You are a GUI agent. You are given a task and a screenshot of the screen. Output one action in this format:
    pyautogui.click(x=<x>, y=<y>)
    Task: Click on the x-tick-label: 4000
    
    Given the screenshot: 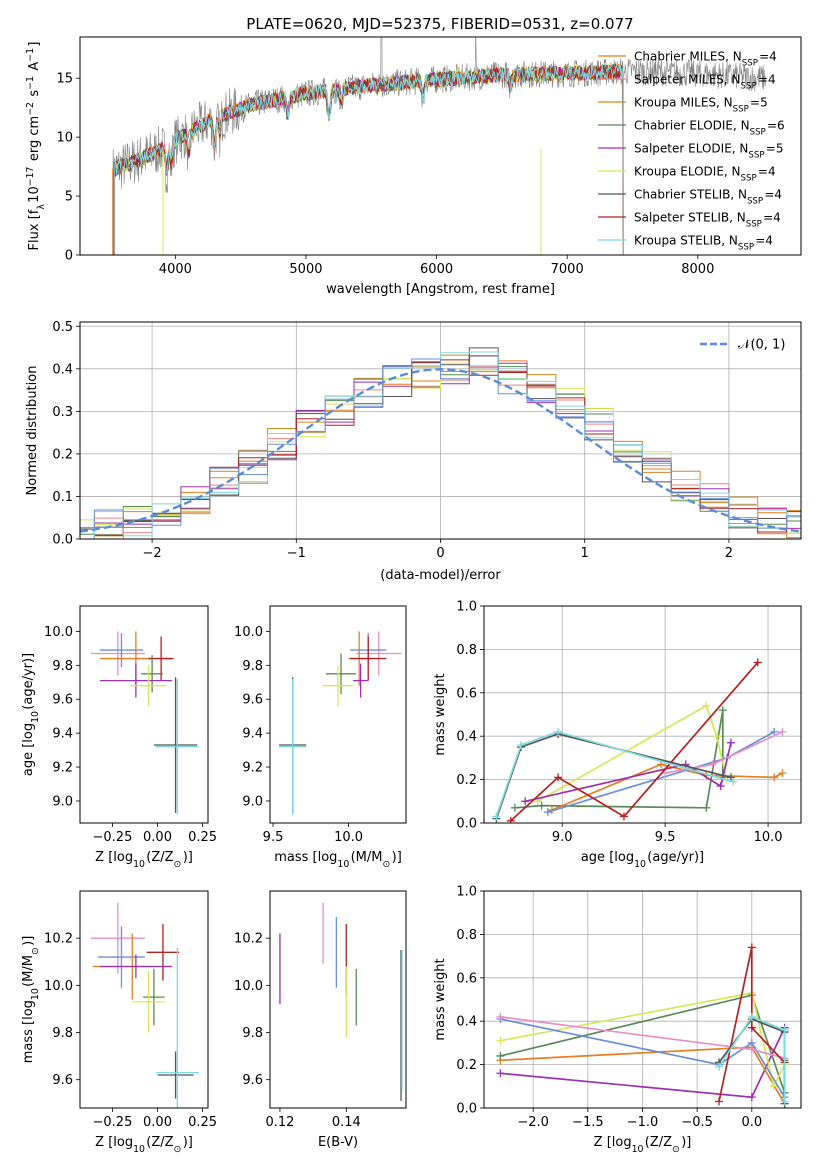 What is the action you would take?
    pyautogui.click(x=175, y=269)
    